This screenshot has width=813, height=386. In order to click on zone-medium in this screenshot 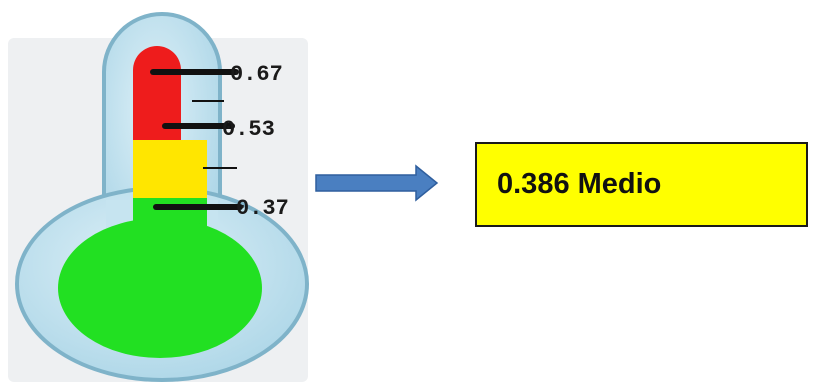, I will do `click(170, 170)`.